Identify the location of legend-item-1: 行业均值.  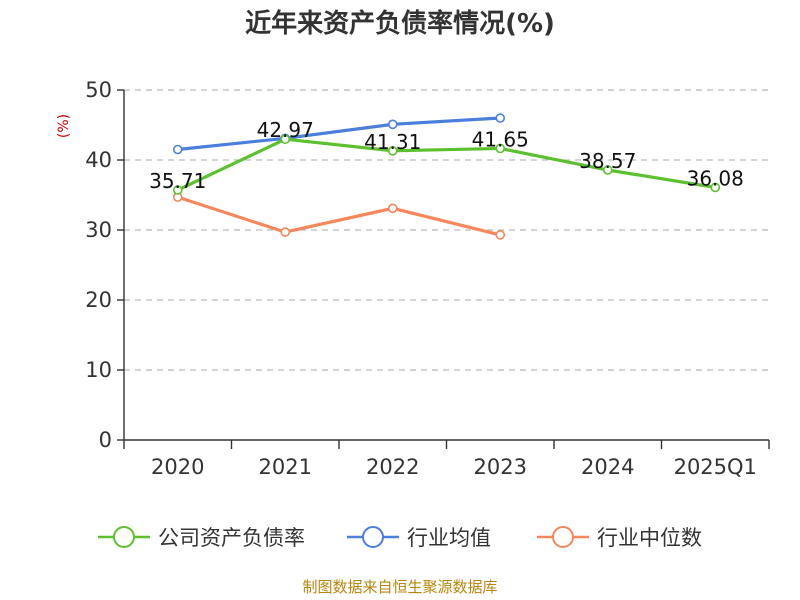
(419, 538).